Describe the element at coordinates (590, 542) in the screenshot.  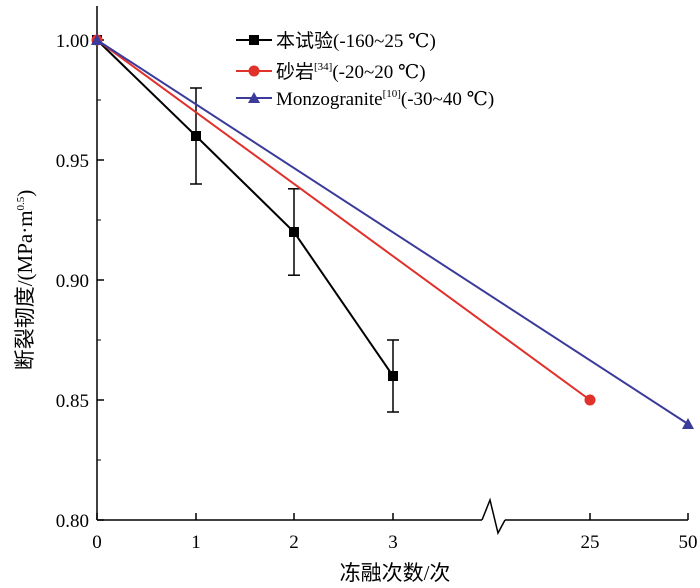
I see `x-tick-label: 25` at that location.